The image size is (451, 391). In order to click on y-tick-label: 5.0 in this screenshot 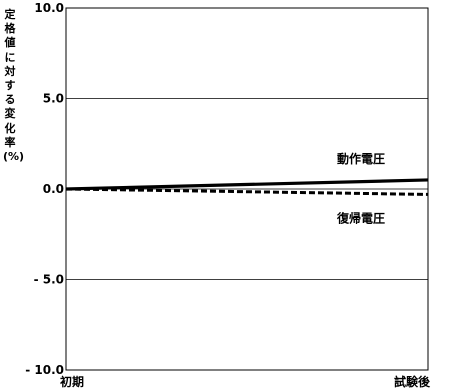, I will do `click(53, 99)`.